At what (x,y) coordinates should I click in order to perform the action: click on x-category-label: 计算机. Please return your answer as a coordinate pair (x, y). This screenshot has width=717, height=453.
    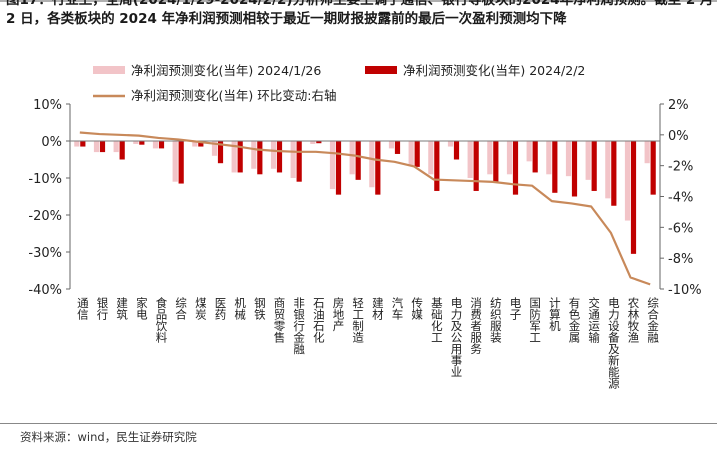
    Looking at the image, I should click on (555, 314).